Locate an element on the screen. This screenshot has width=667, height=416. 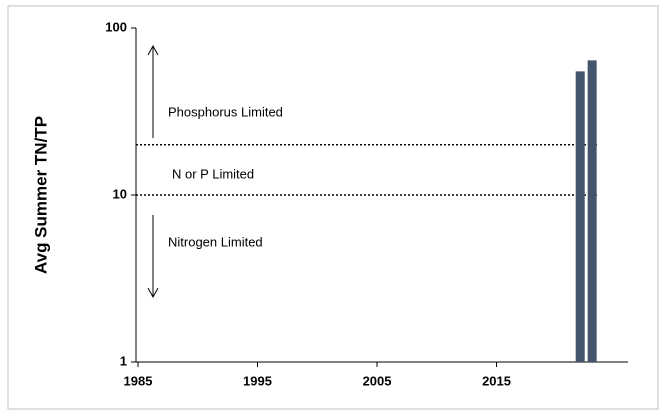
x-tick-label: 2005 is located at coordinates (377, 380).